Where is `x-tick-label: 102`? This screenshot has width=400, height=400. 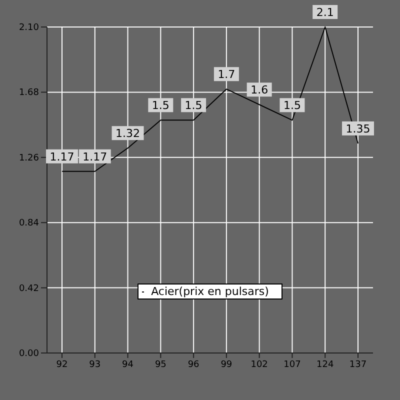
x-tick-label: 102 is located at coordinates (259, 365).